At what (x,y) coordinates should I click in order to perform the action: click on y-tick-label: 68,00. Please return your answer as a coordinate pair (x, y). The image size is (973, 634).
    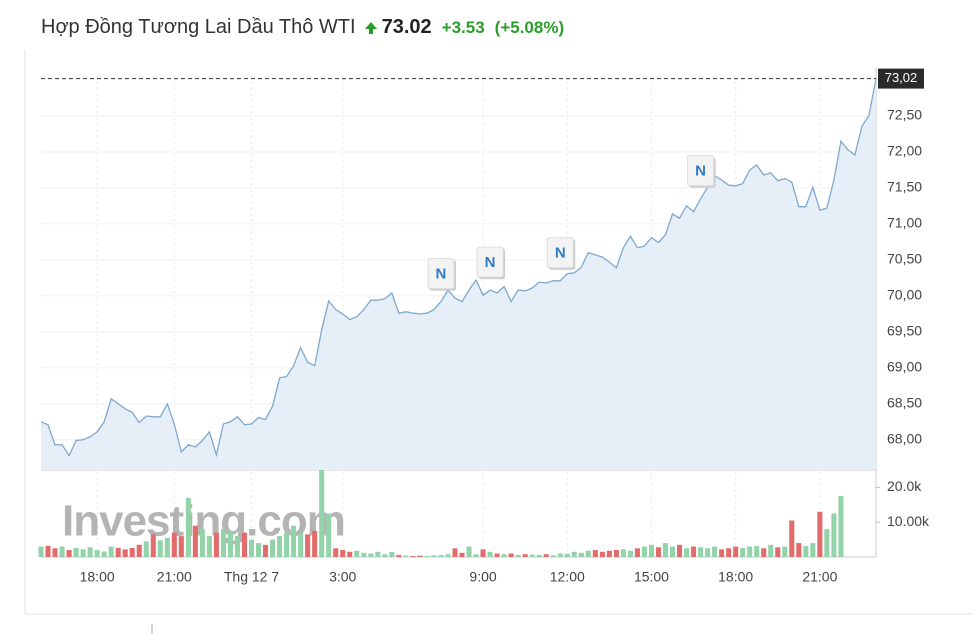
    Looking at the image, I should click on (904, 438).